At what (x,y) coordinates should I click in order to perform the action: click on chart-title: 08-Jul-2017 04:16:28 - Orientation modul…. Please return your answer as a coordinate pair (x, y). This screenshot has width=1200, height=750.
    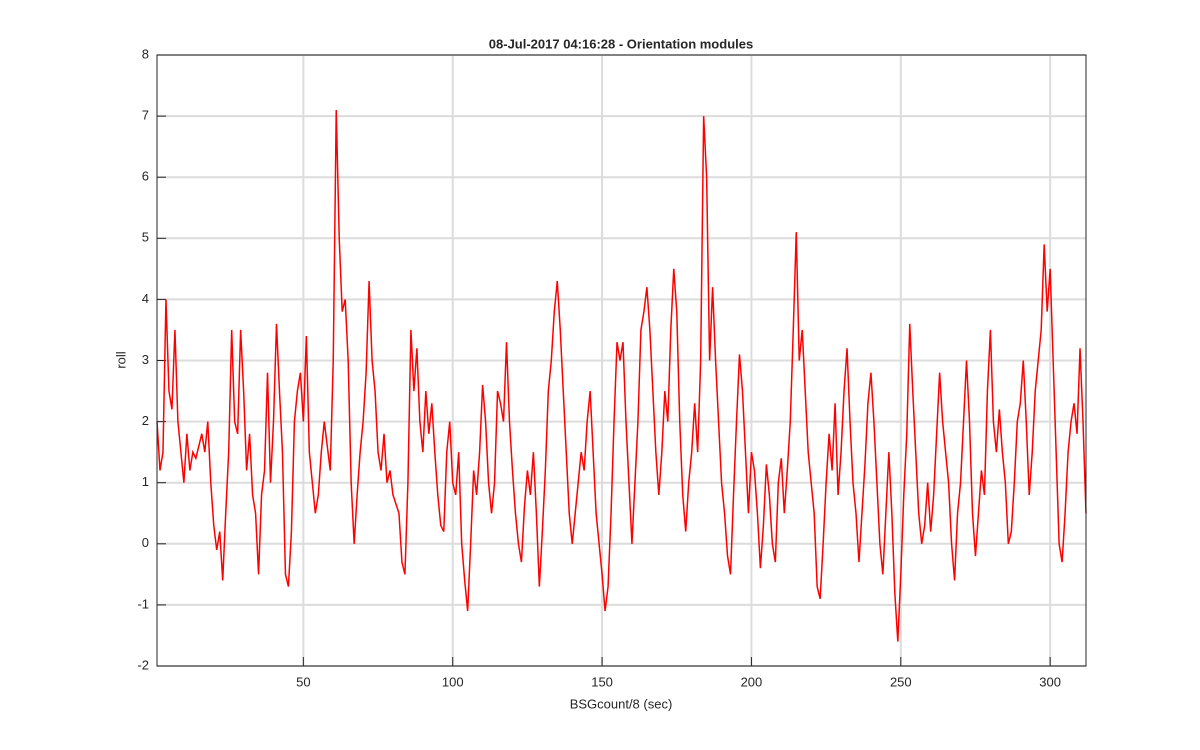
    Looking at the image, I should click on (621, 43).